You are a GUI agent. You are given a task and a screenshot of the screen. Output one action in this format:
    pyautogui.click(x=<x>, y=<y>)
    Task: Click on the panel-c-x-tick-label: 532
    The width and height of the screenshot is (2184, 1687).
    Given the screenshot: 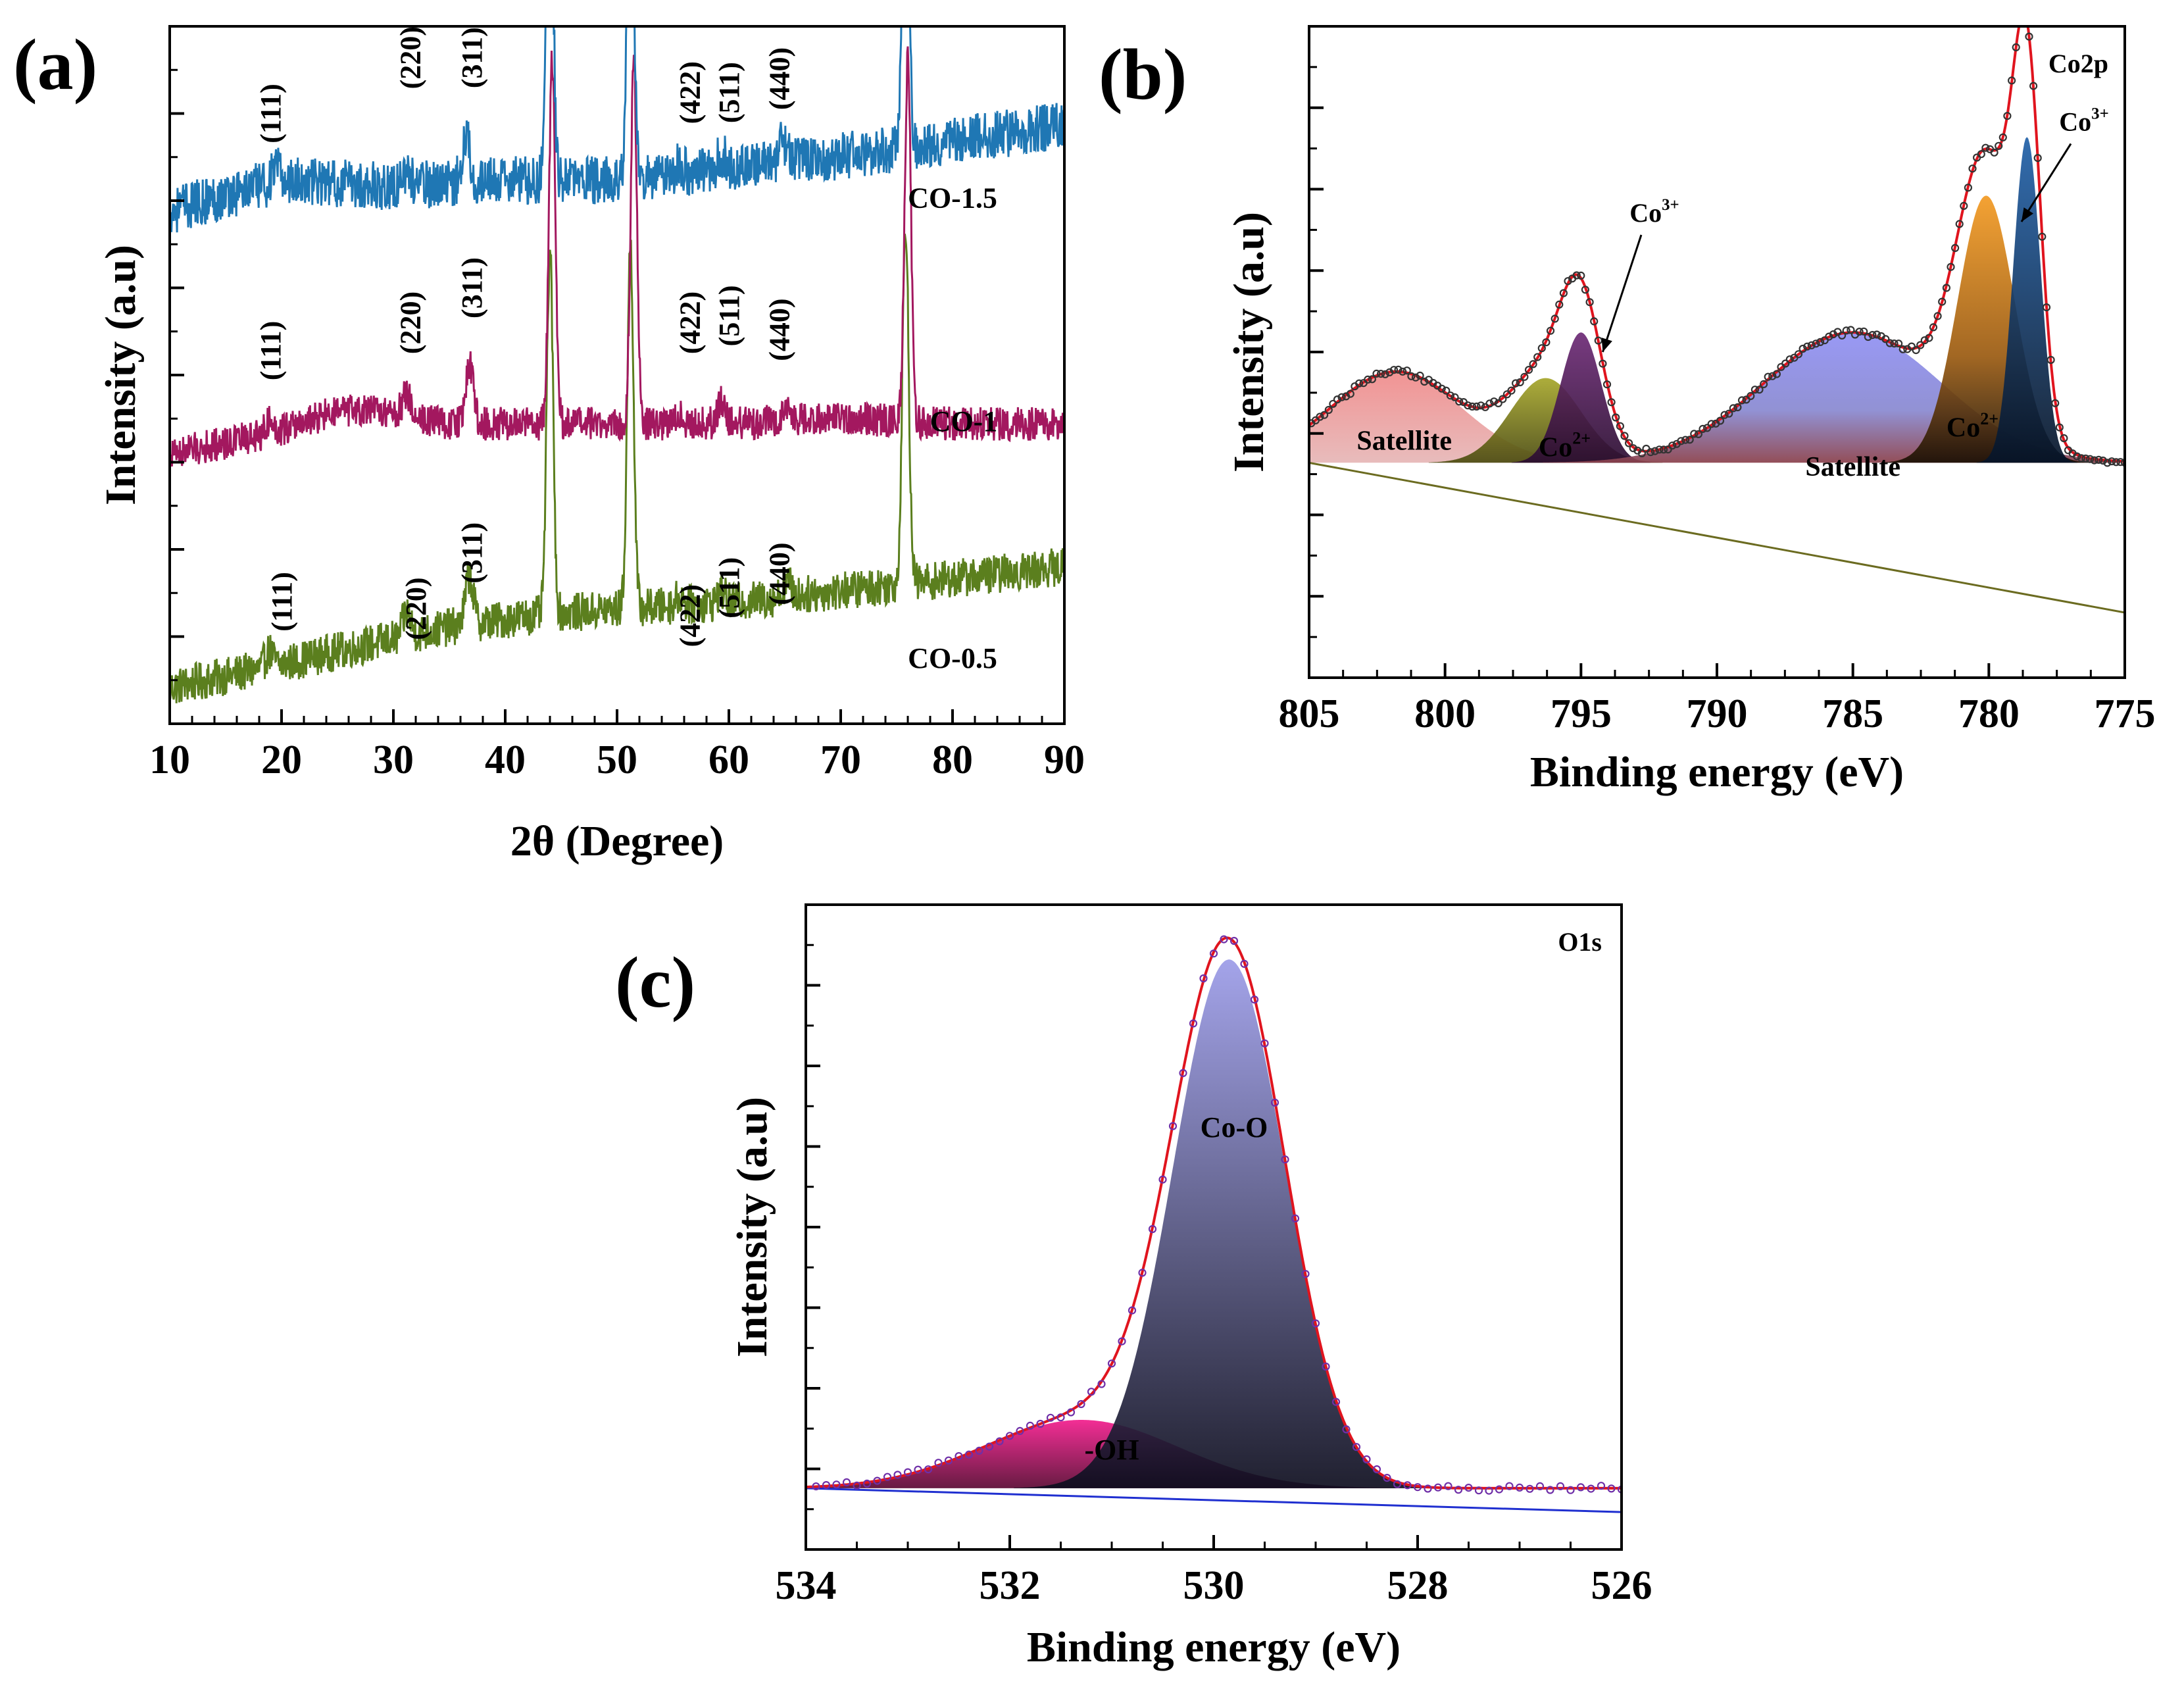 What is the action you would take?
    pyautogui.click(x=1010, y=1585)
    